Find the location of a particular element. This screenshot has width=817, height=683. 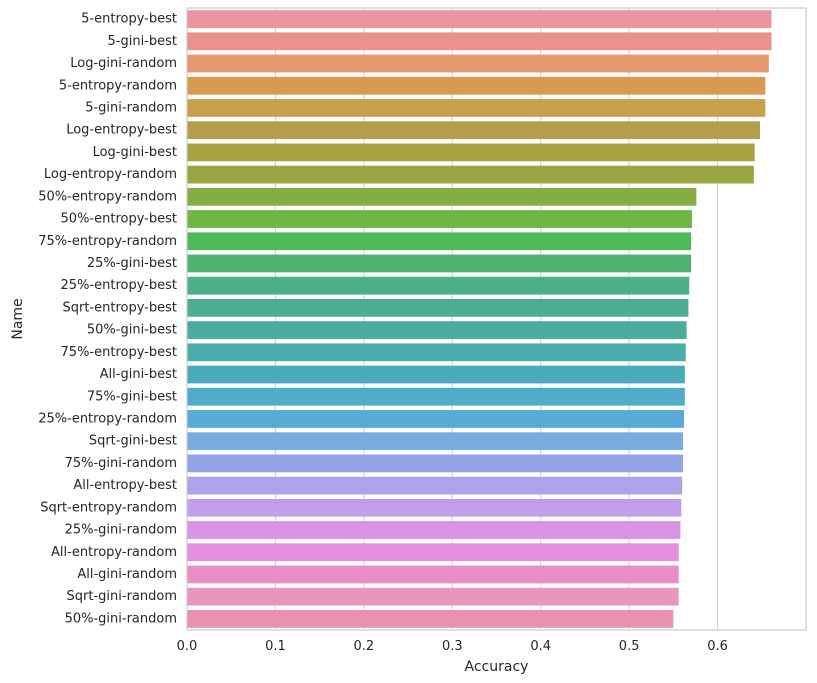

y-tick-label: 25%-entropy-random is located at coordinates (107, 418).